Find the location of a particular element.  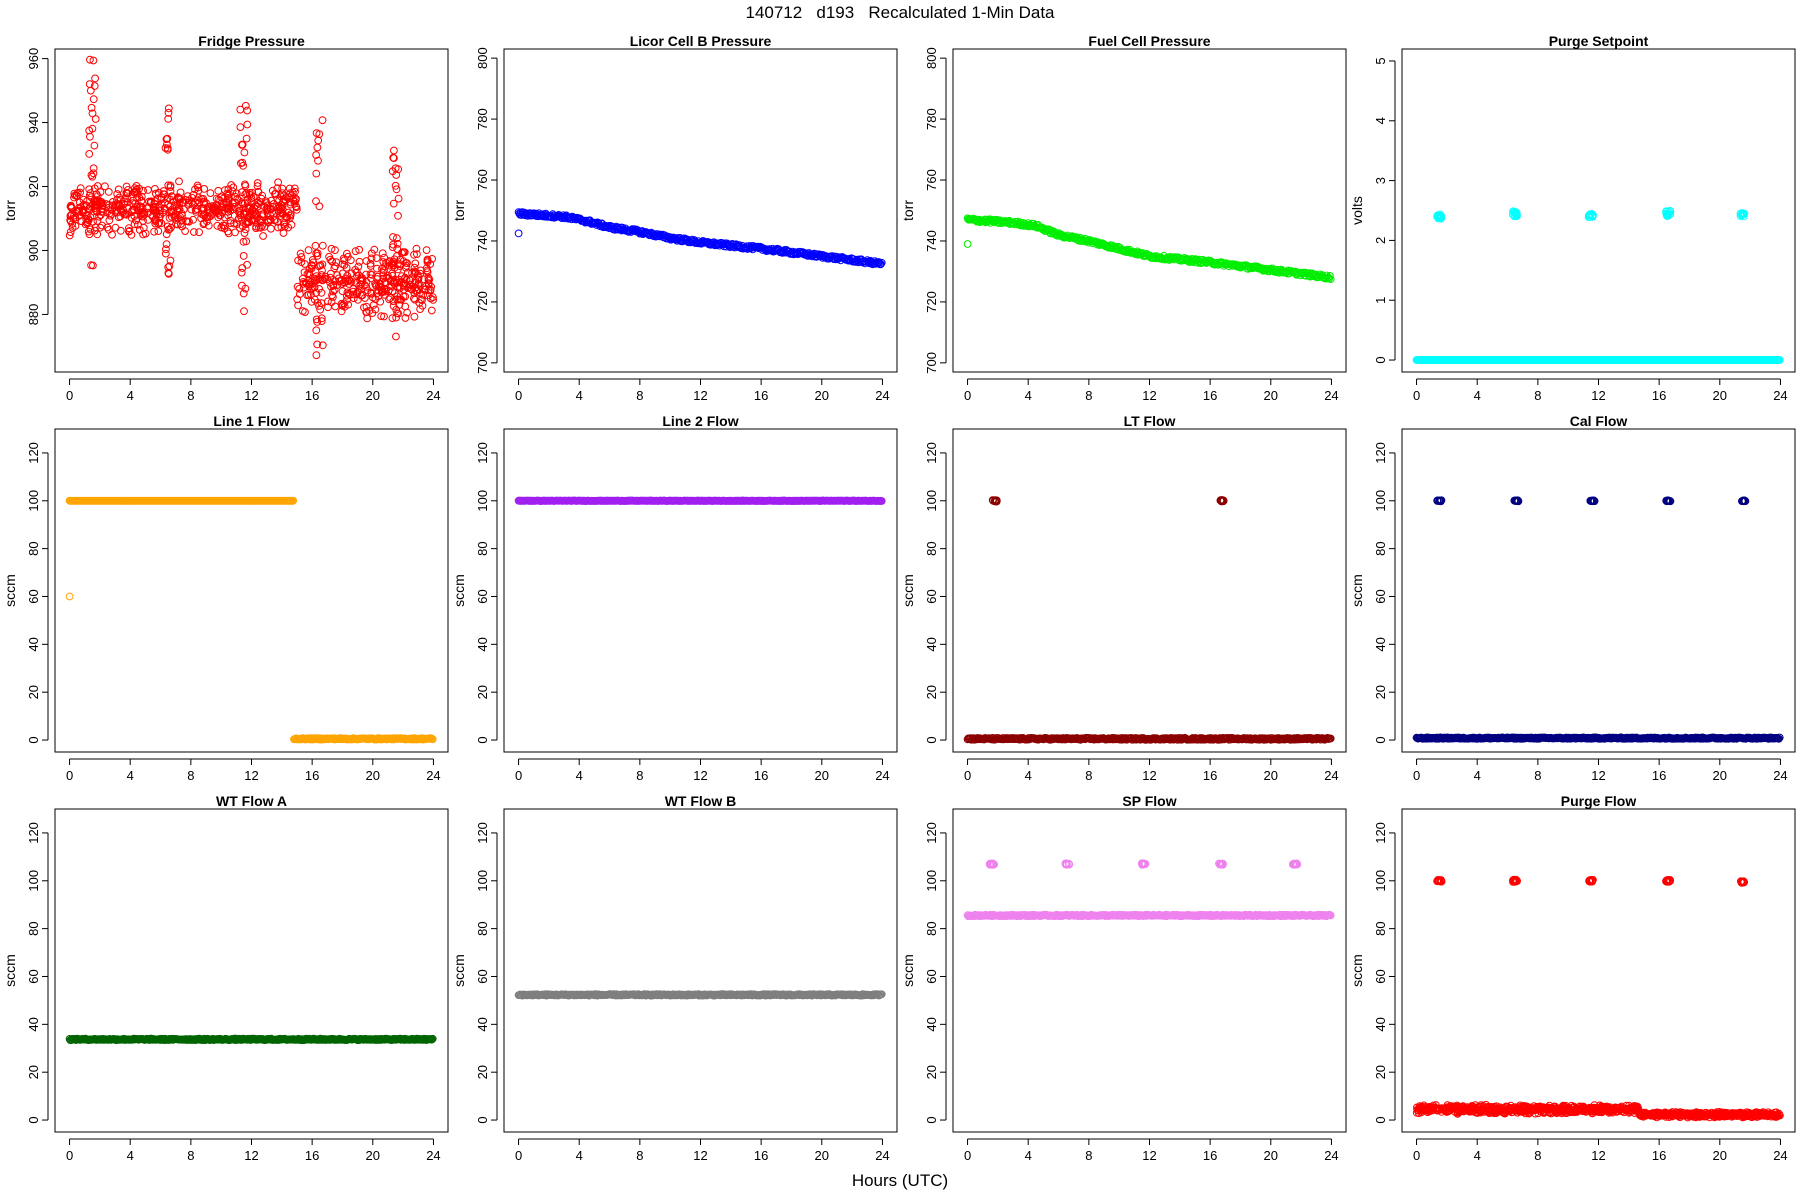

y-tick-label: 40 is located at coordinates (1380, 644).